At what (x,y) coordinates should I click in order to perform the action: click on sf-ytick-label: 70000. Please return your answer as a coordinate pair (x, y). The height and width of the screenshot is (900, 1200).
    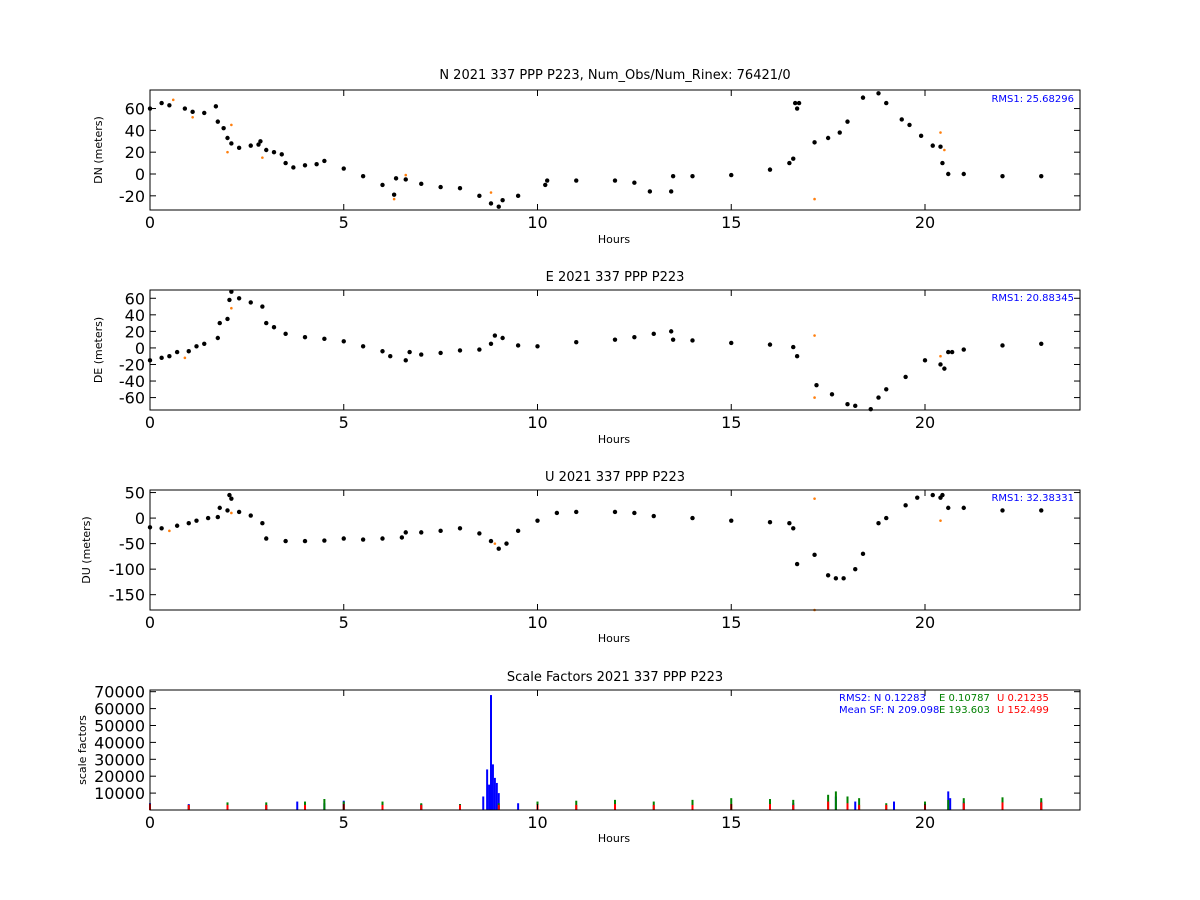
    Looking at the image, I should click on (119, 692).